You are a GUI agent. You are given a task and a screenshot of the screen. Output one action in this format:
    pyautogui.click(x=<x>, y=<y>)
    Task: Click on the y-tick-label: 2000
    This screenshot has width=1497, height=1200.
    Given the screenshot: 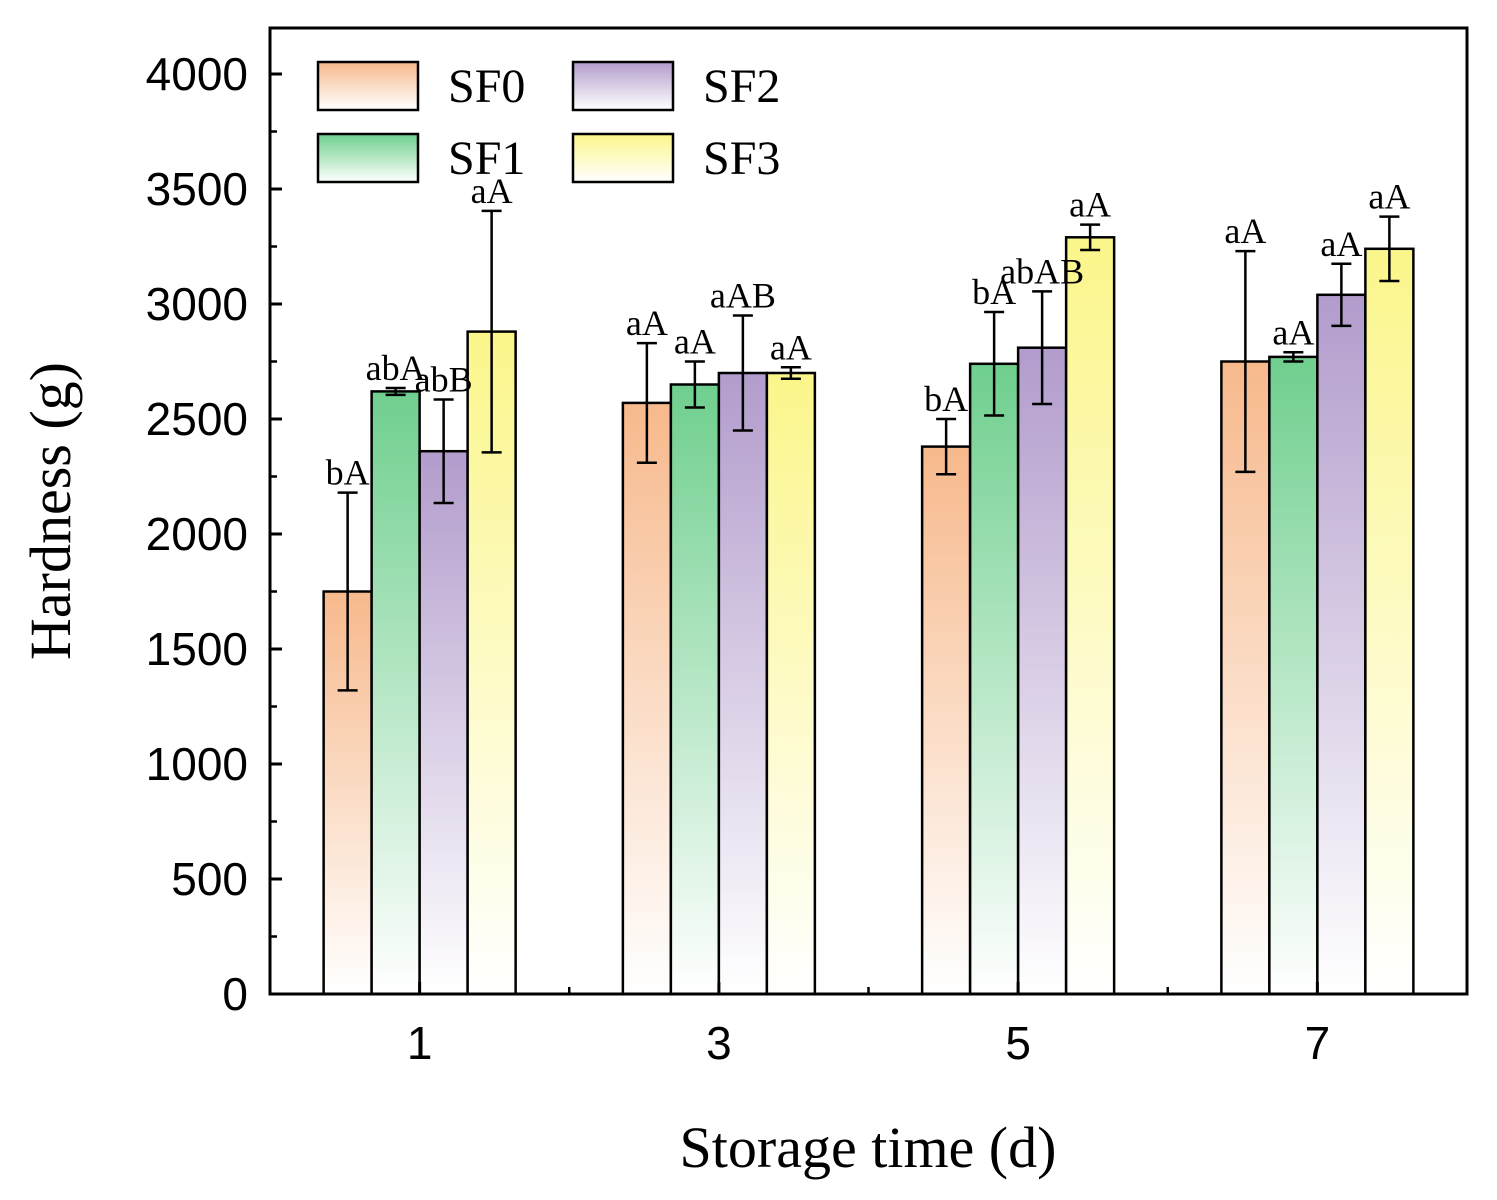 What is the action you would take?
    pyautogui.click(x=197, y=534)
    